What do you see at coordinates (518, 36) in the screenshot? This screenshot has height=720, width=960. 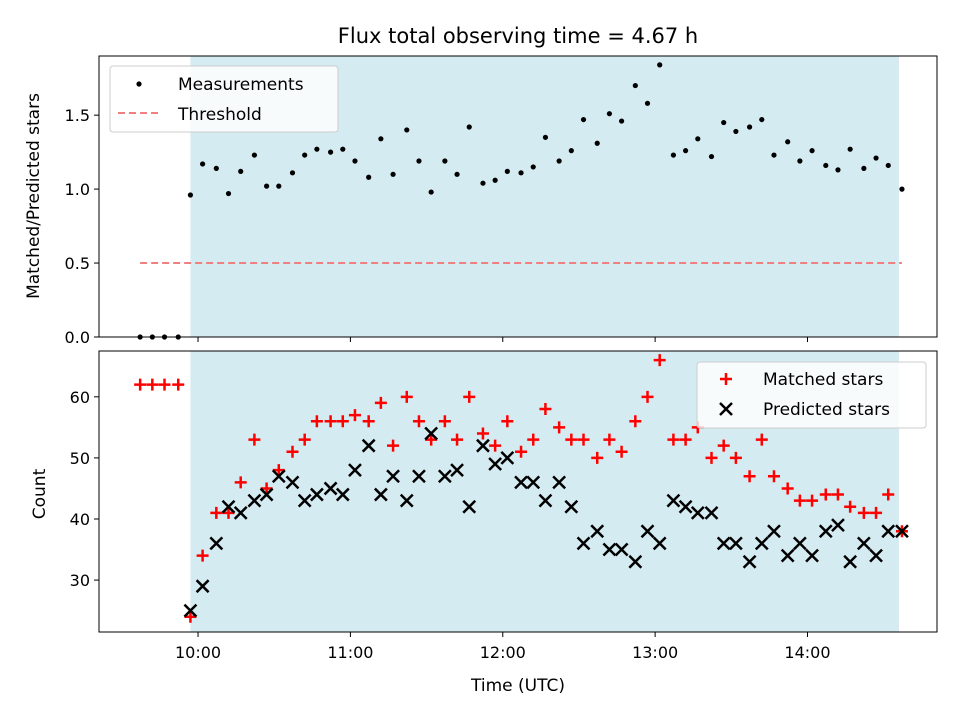 I see `chart-title: Flux total observing time = 4.67 h` at bounding box center [518, 36].